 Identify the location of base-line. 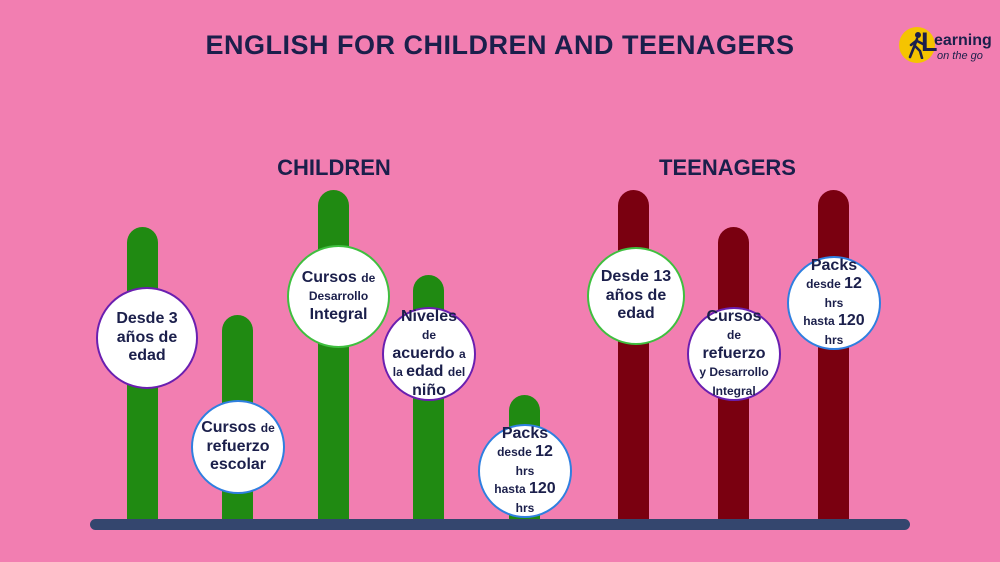
(500, 524).